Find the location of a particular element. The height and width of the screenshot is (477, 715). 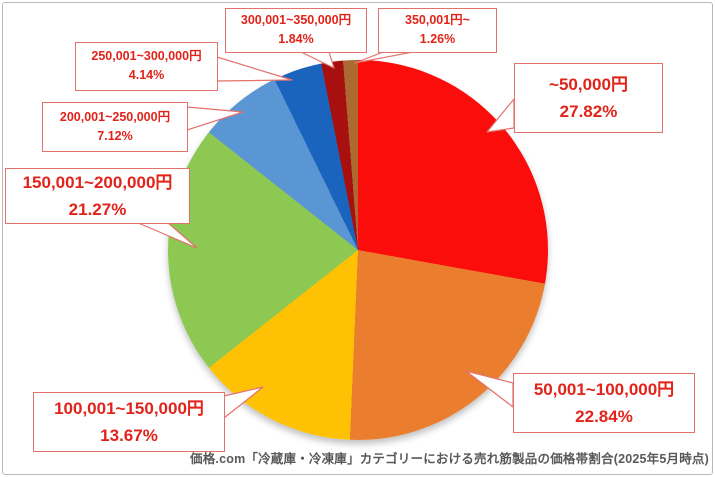

callout-over-350001: 350,001円~ 1.26% is located at coordinates (437, 30).